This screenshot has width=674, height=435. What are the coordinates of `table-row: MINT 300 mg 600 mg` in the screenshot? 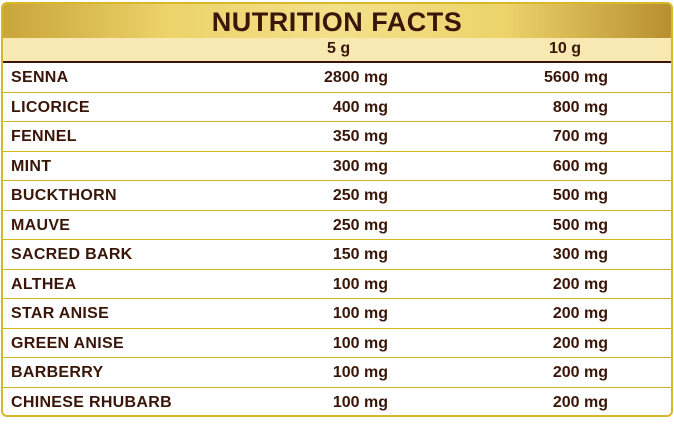 It's located at (337, 166).